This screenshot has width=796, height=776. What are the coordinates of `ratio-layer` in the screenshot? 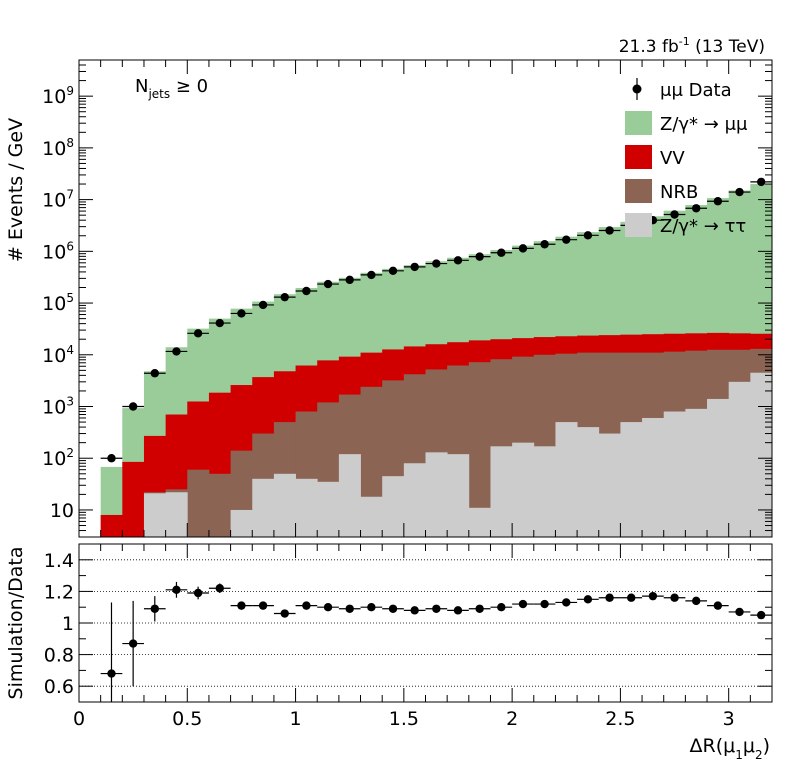 It's located at (436, 641).